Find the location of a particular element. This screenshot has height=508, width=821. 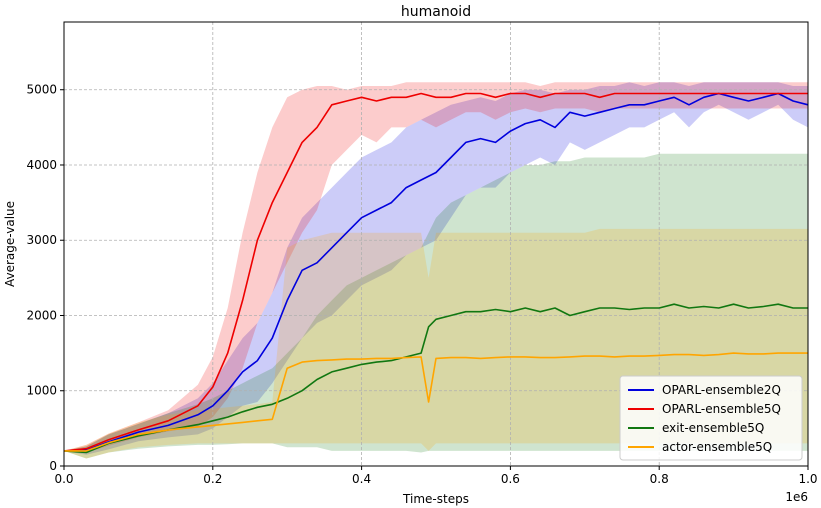

y-tick-label-5: 5000 is located at coordinates (41, 90).